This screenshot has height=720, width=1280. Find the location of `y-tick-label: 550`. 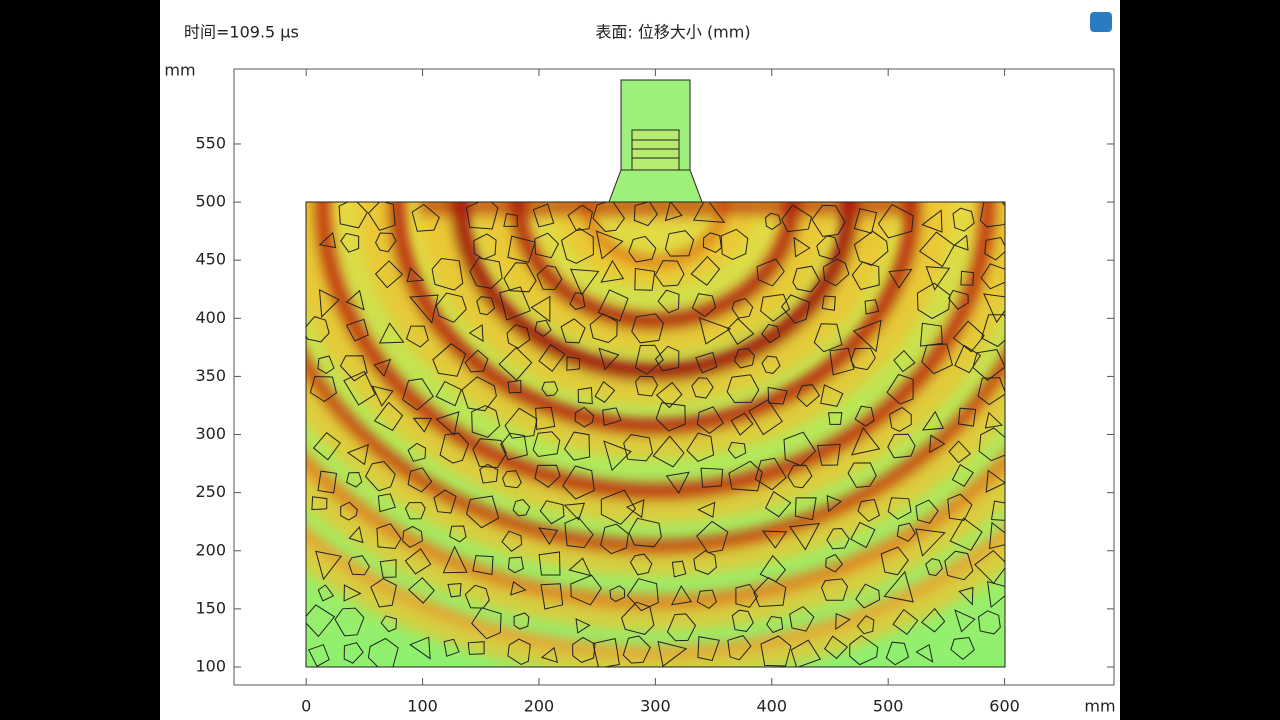

y-tick-label: 550 is located at coordinates (210, 142).